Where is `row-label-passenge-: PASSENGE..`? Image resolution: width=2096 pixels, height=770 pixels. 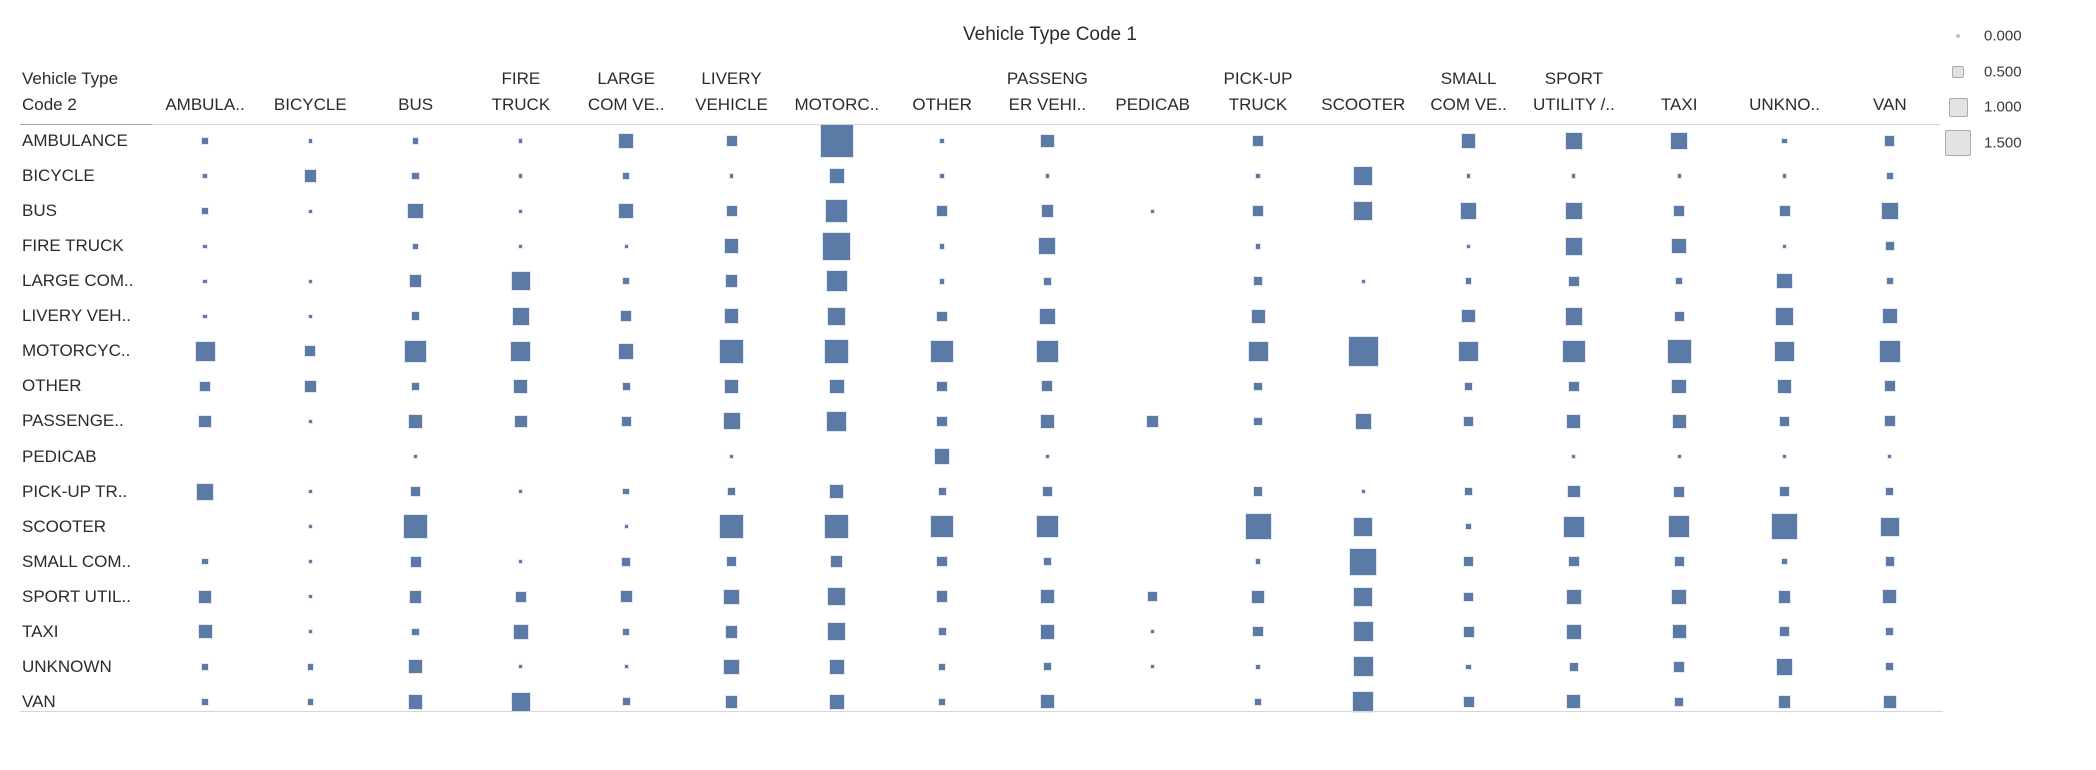
row-label-passenge-: PASSENGE.. is located at coordinates (73, 421).